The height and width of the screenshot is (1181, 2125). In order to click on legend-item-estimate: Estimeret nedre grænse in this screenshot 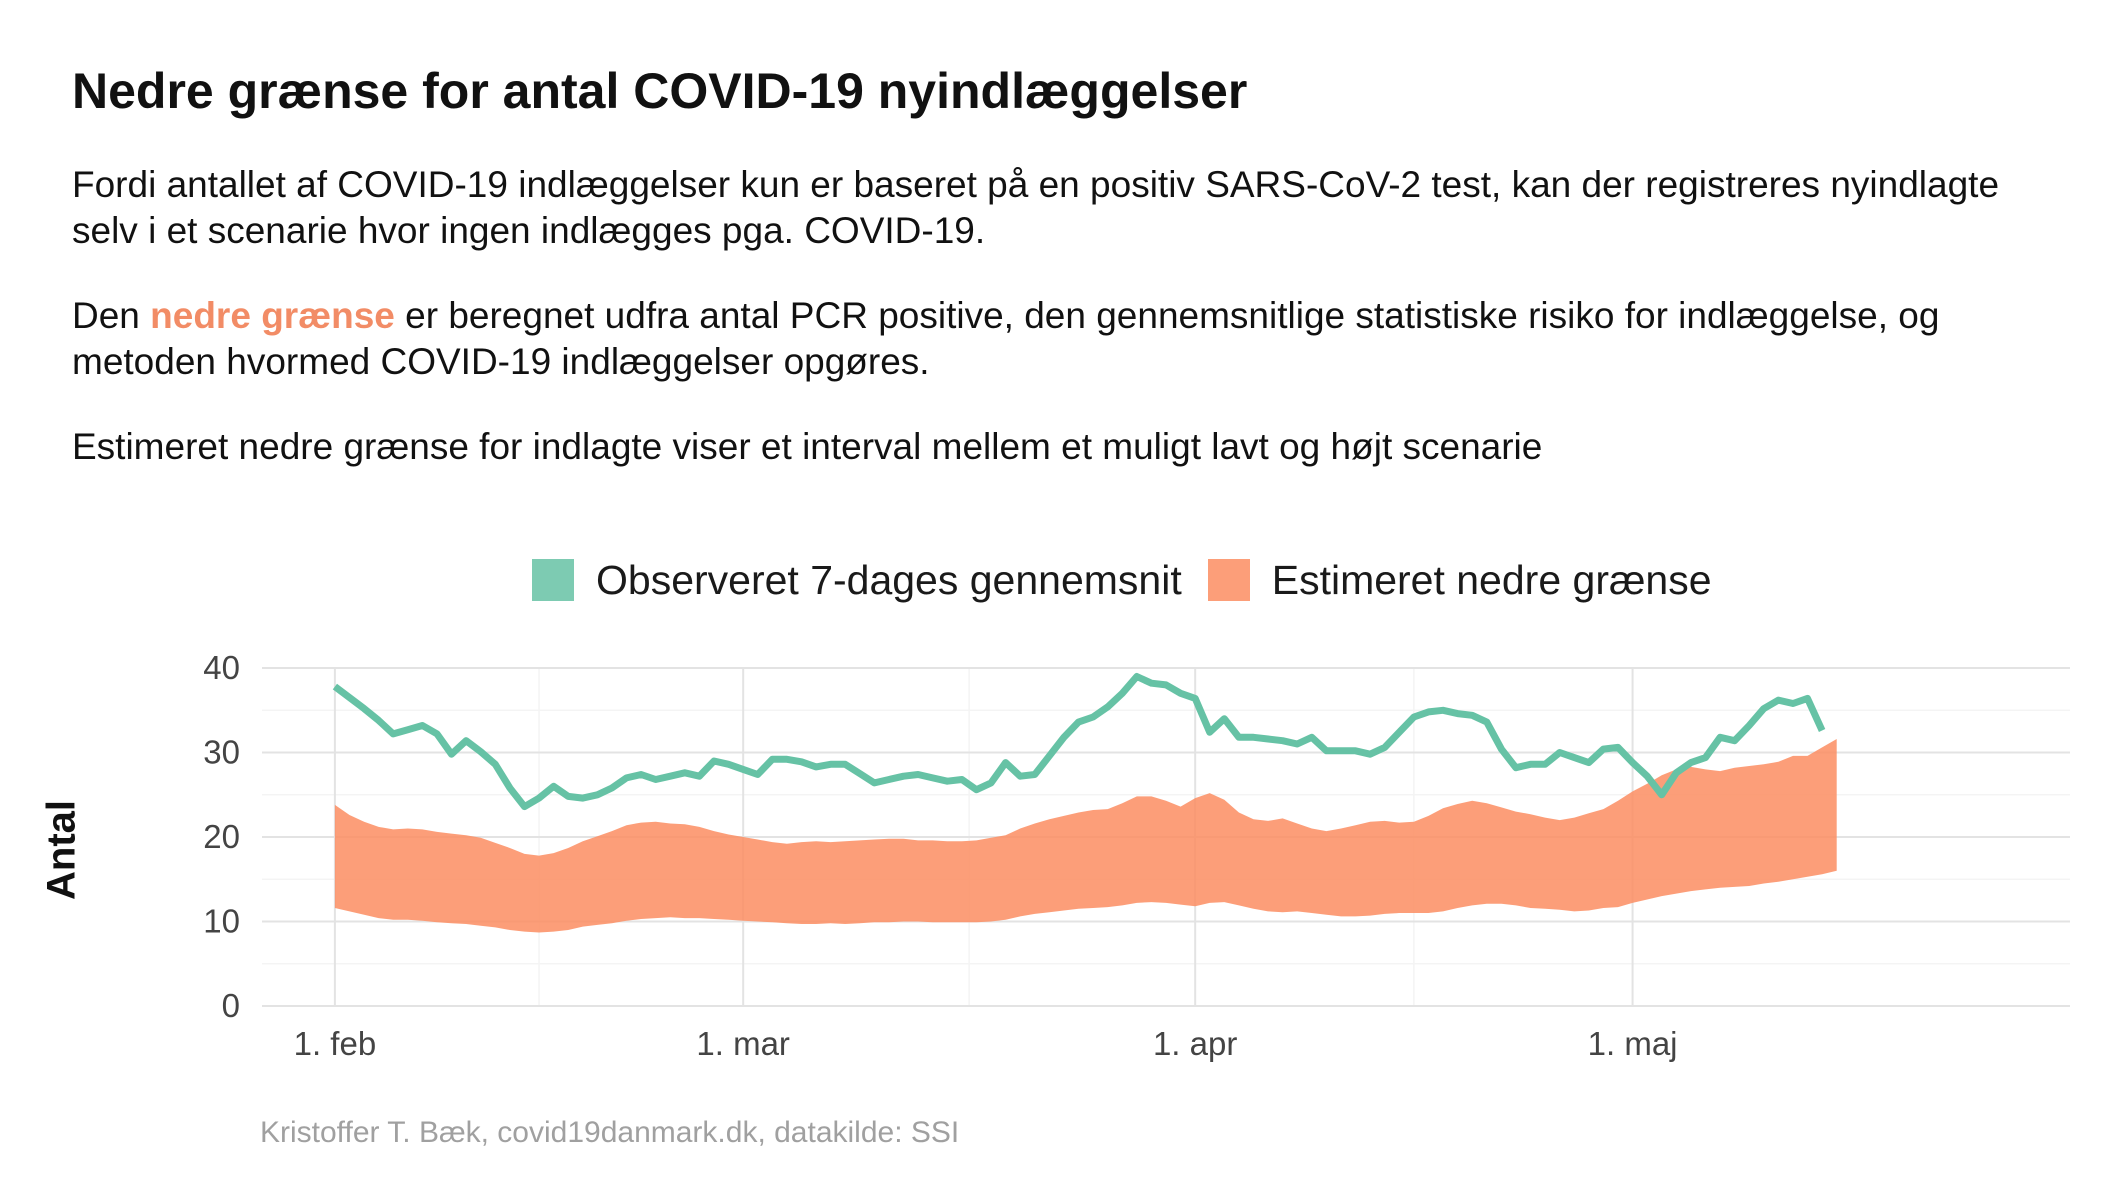, I will do `click(1459, 580)`.